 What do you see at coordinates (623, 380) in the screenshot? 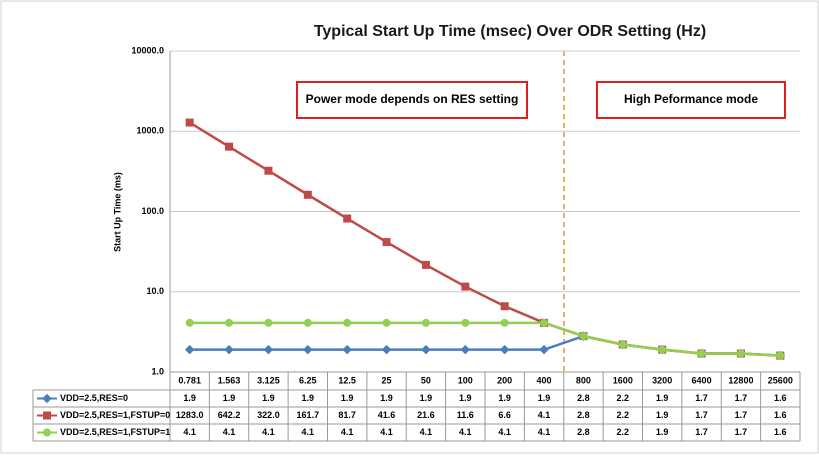
I see `x-tick-label: 1600` at bounding box center [623, 380].